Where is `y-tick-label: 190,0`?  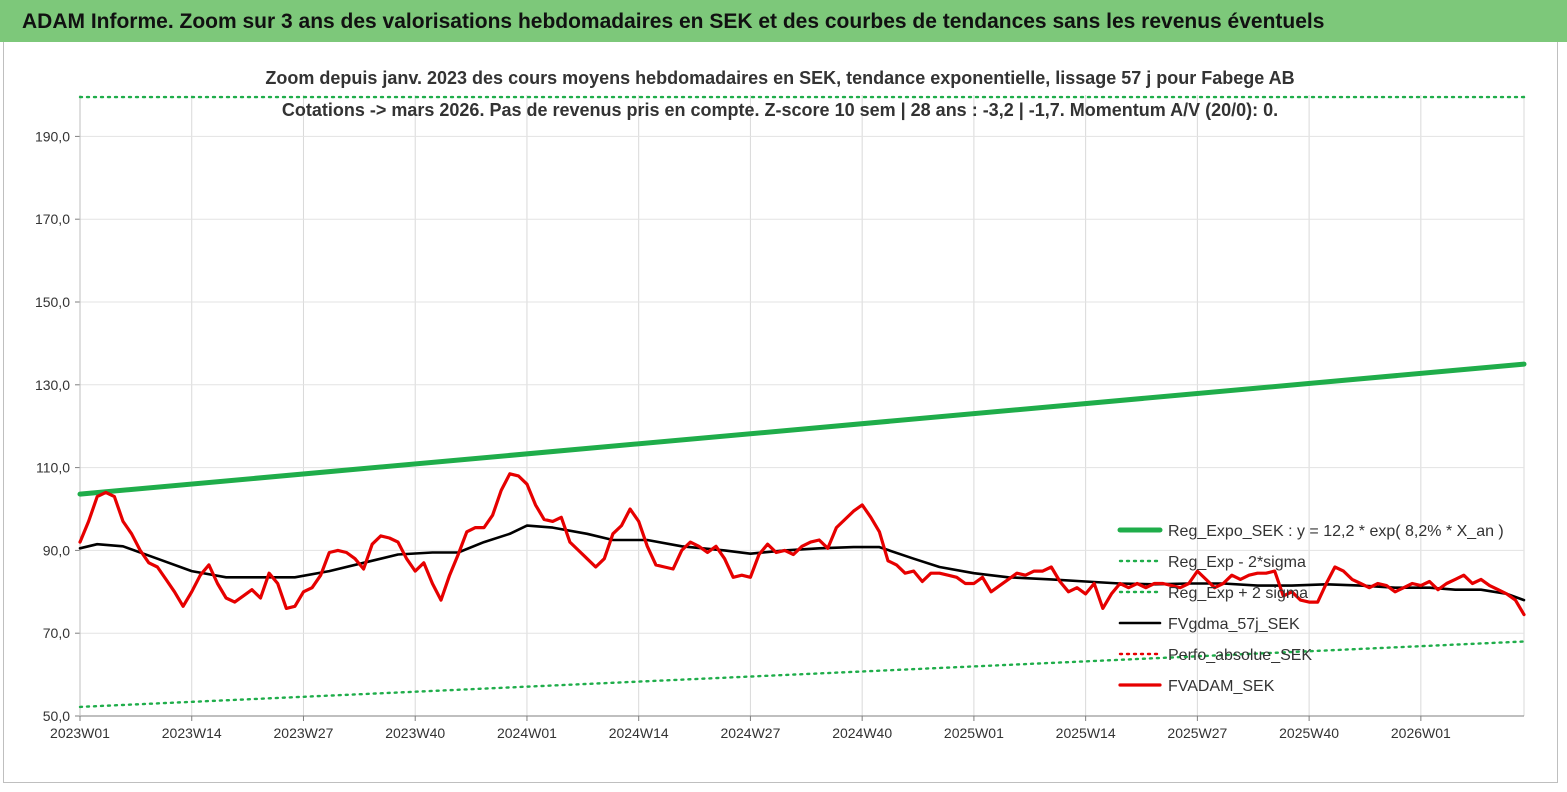
y-tick-label: 190,0 is located at coordinates (52, 136).